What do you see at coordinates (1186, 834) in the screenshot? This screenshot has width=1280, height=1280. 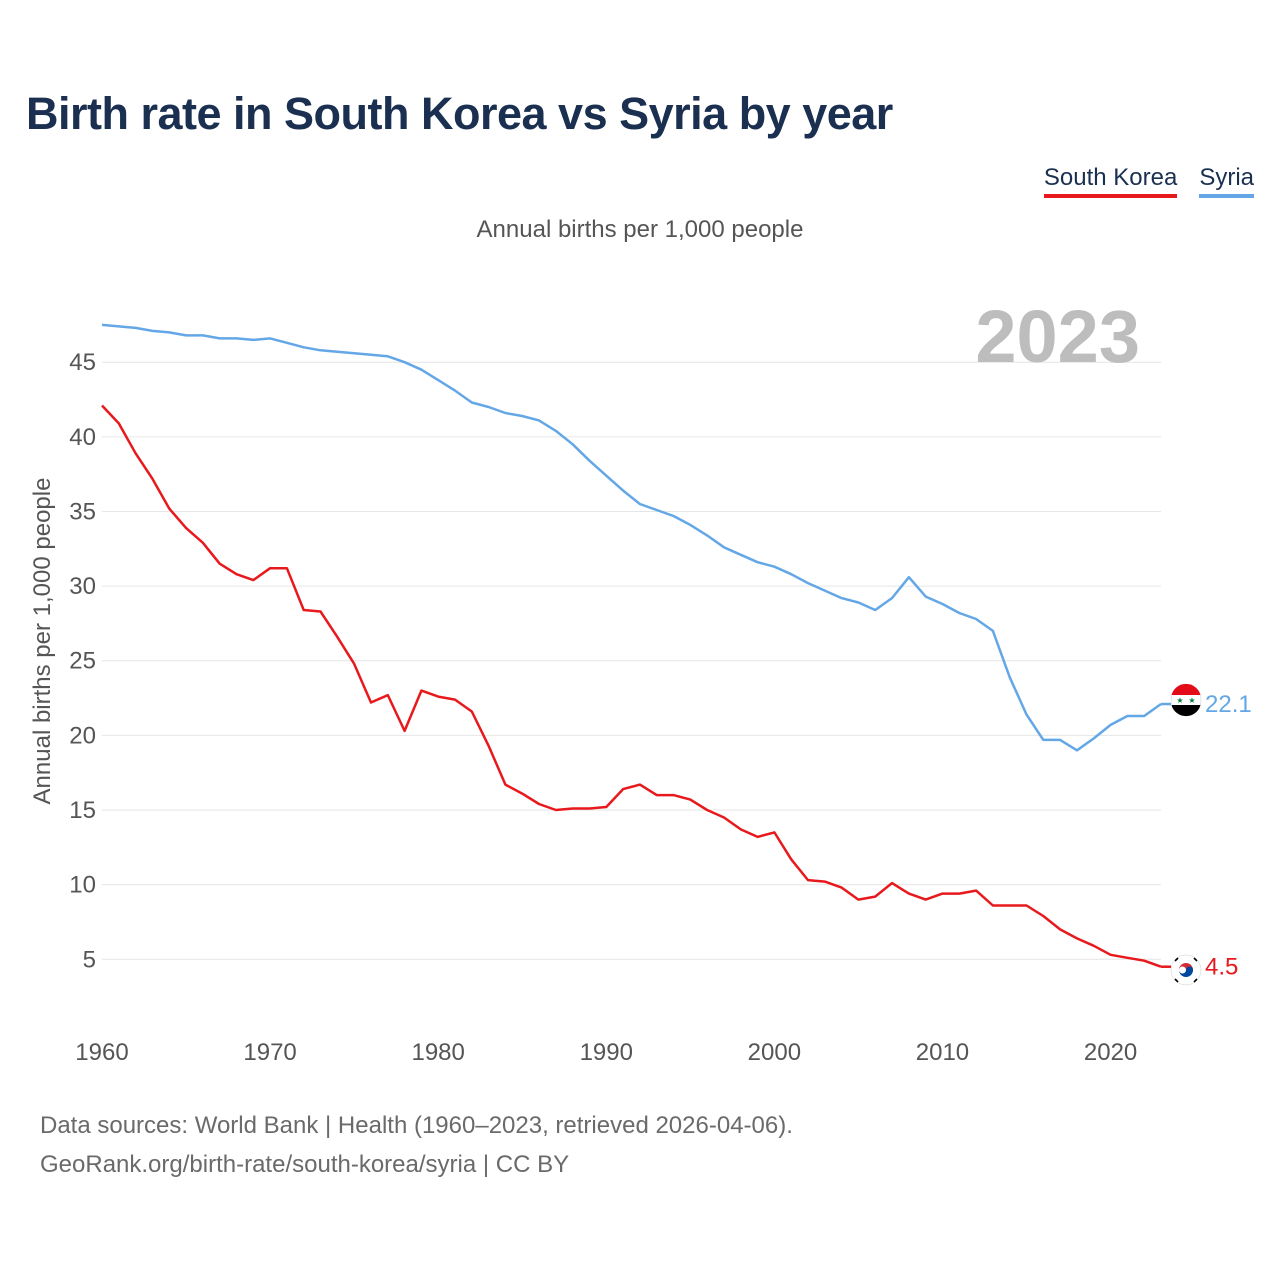 I see `series-end-markers: ★ ★` at bounding box center [1186, 834].